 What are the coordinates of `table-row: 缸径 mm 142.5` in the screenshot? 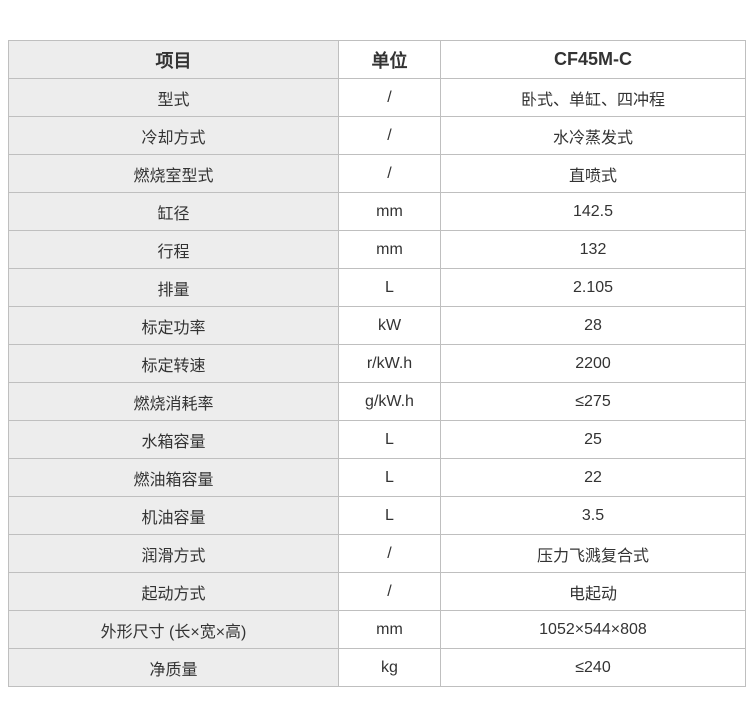 It's located at (377, 211).